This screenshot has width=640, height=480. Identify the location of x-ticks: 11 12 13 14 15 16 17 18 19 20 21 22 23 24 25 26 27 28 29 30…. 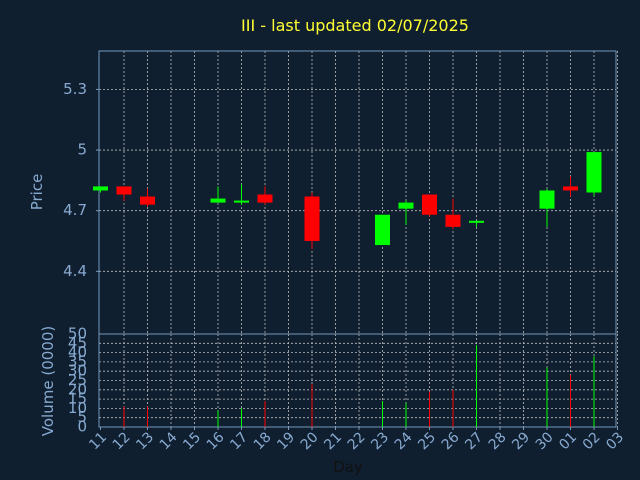
(356, 440).